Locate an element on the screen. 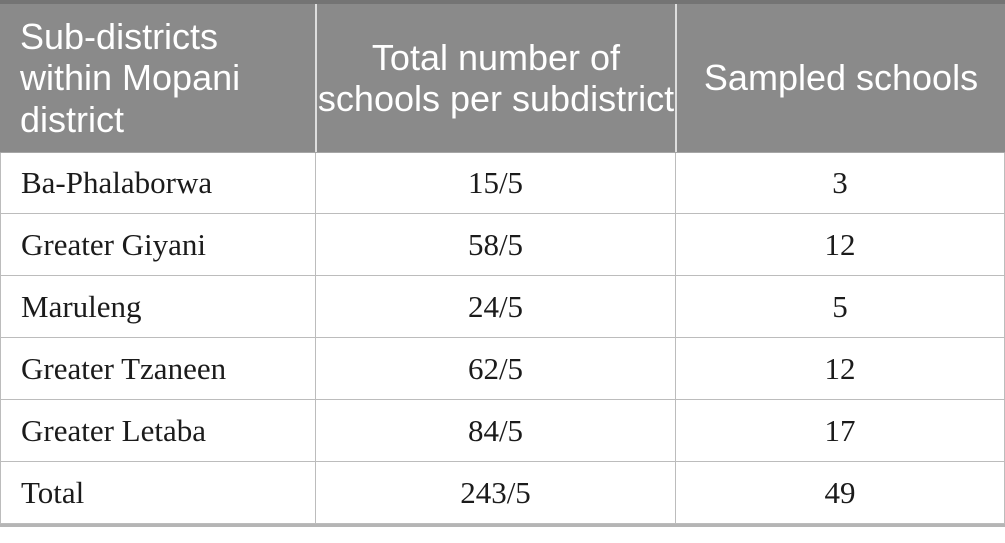  table-row: Greater Letaba 84/5 17 is located at coordinates (502, 431).